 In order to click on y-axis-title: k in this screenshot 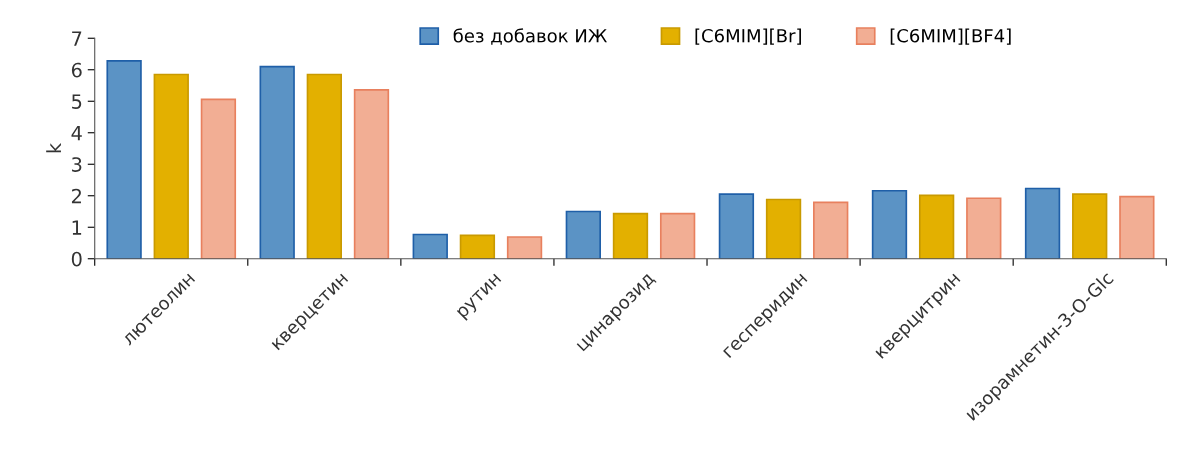, I will do `click(53, 147)`.